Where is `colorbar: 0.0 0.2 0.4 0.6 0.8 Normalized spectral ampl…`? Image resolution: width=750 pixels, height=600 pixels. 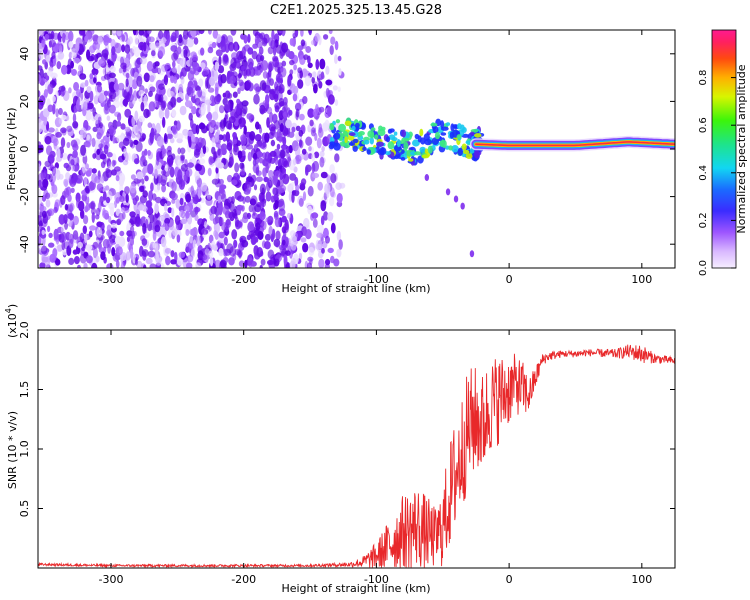
colorbar: 0.0 0.2 0.4 0.6 0.8 Normalized spectral ampl… is located at coordinates (723, 152).